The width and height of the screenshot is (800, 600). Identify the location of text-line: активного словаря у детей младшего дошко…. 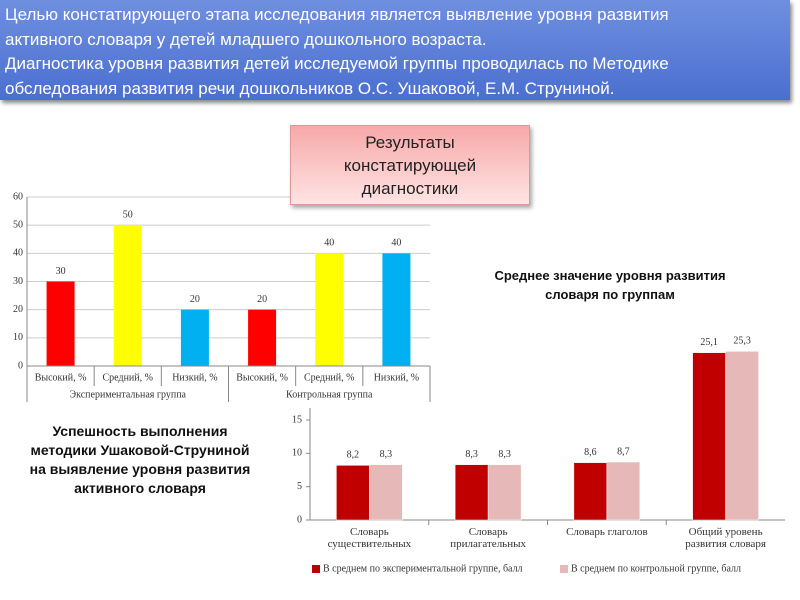
(246, 39).